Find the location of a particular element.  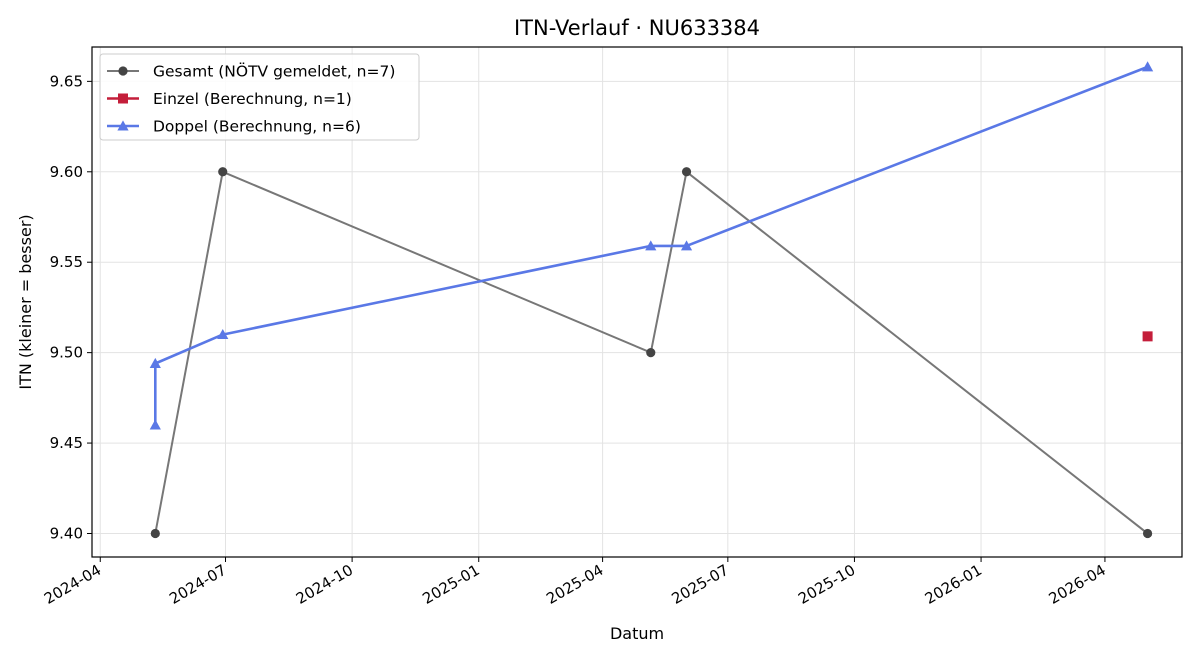

x-tick-label: 2026-04 is located at coordinates (1077, 584).